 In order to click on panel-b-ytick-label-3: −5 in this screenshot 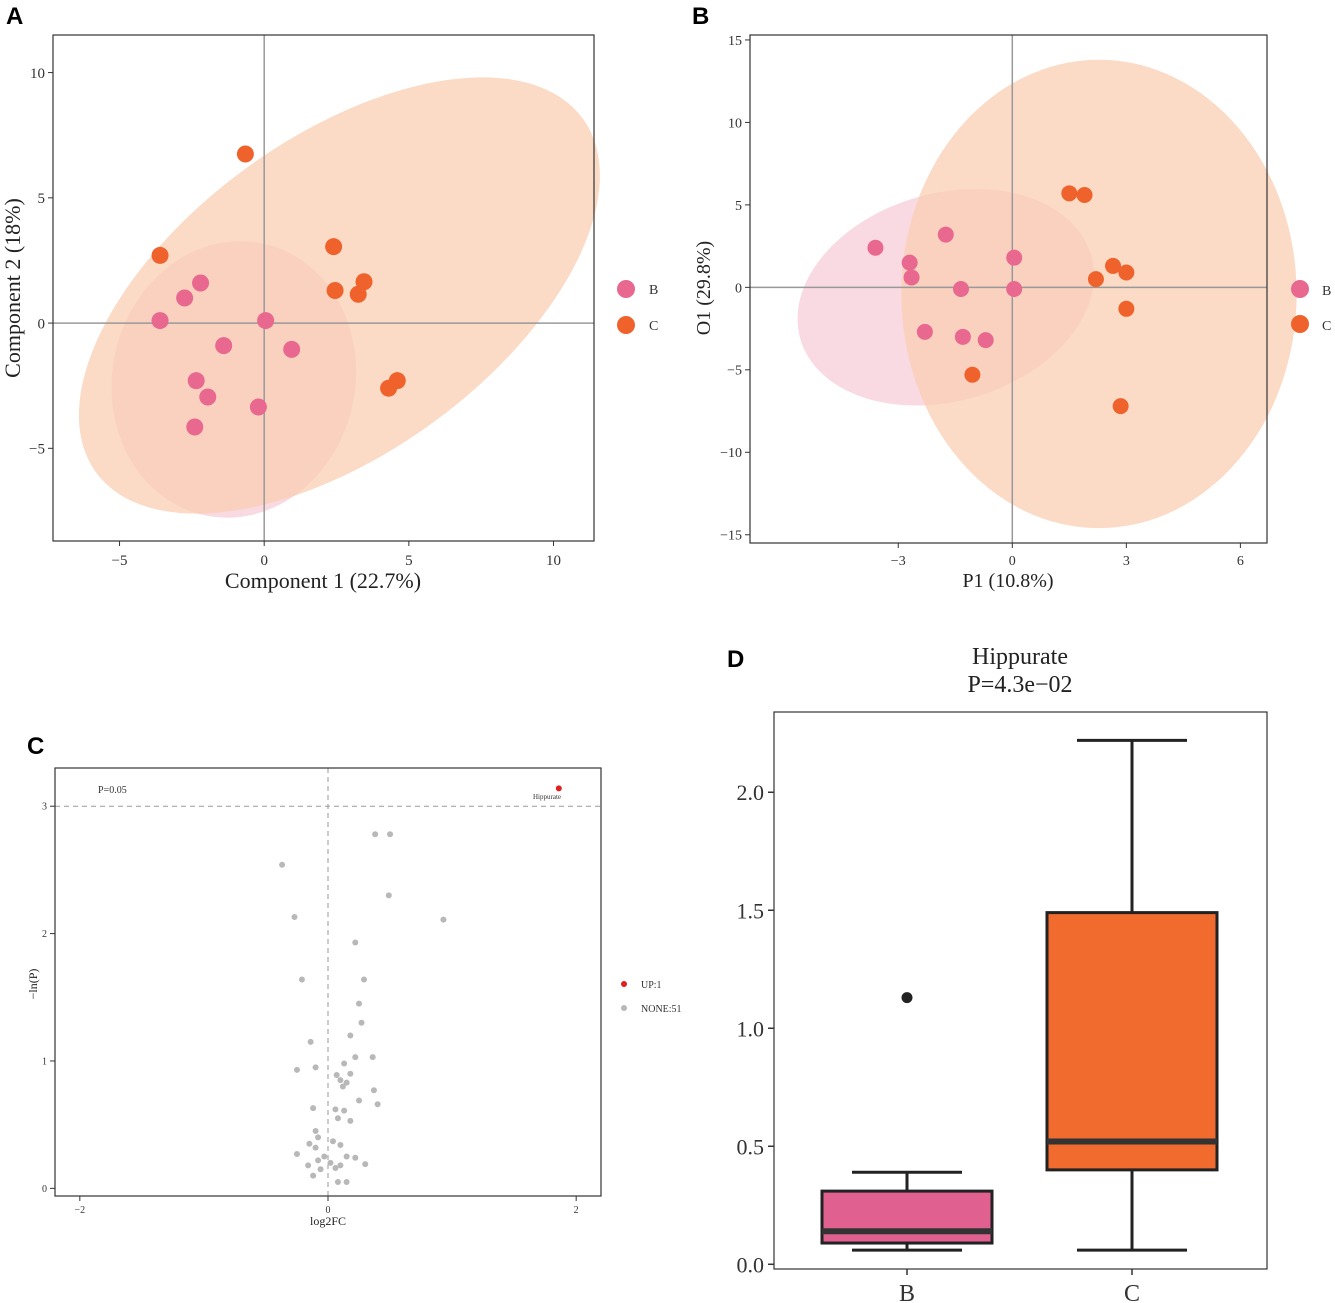, I will do `click(734, 371)`.